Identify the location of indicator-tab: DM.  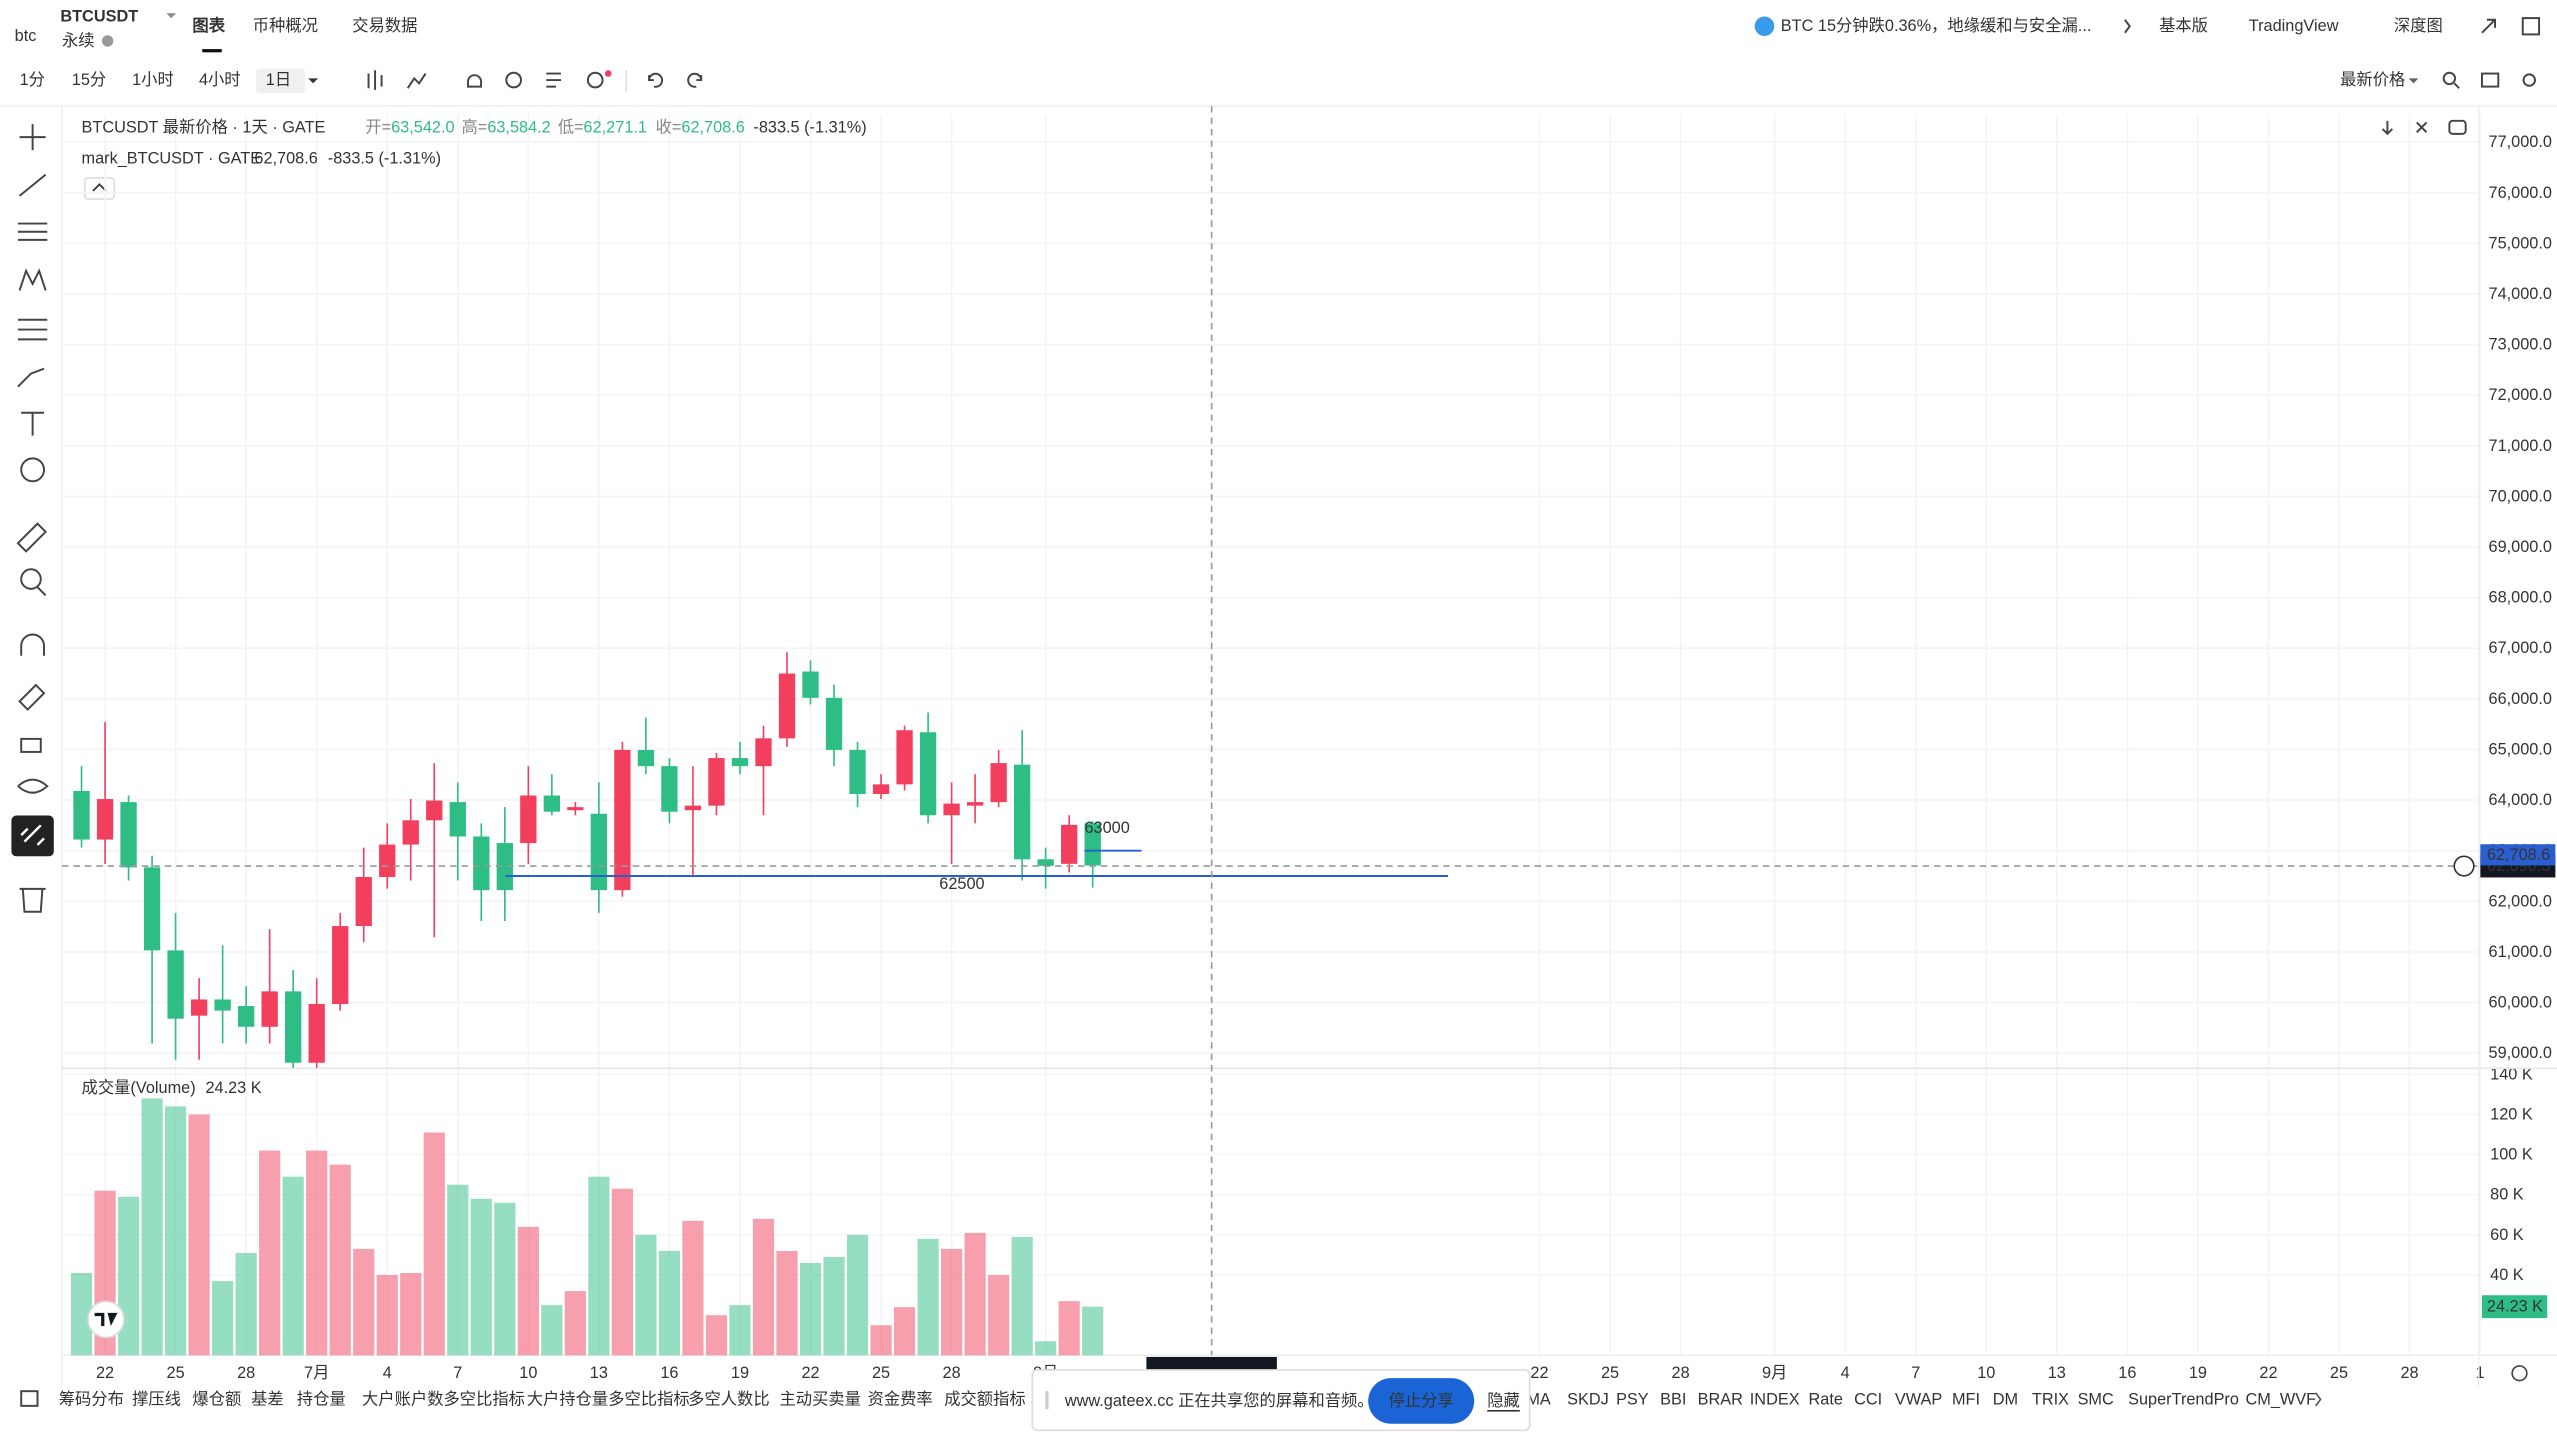
(2005, 1399).